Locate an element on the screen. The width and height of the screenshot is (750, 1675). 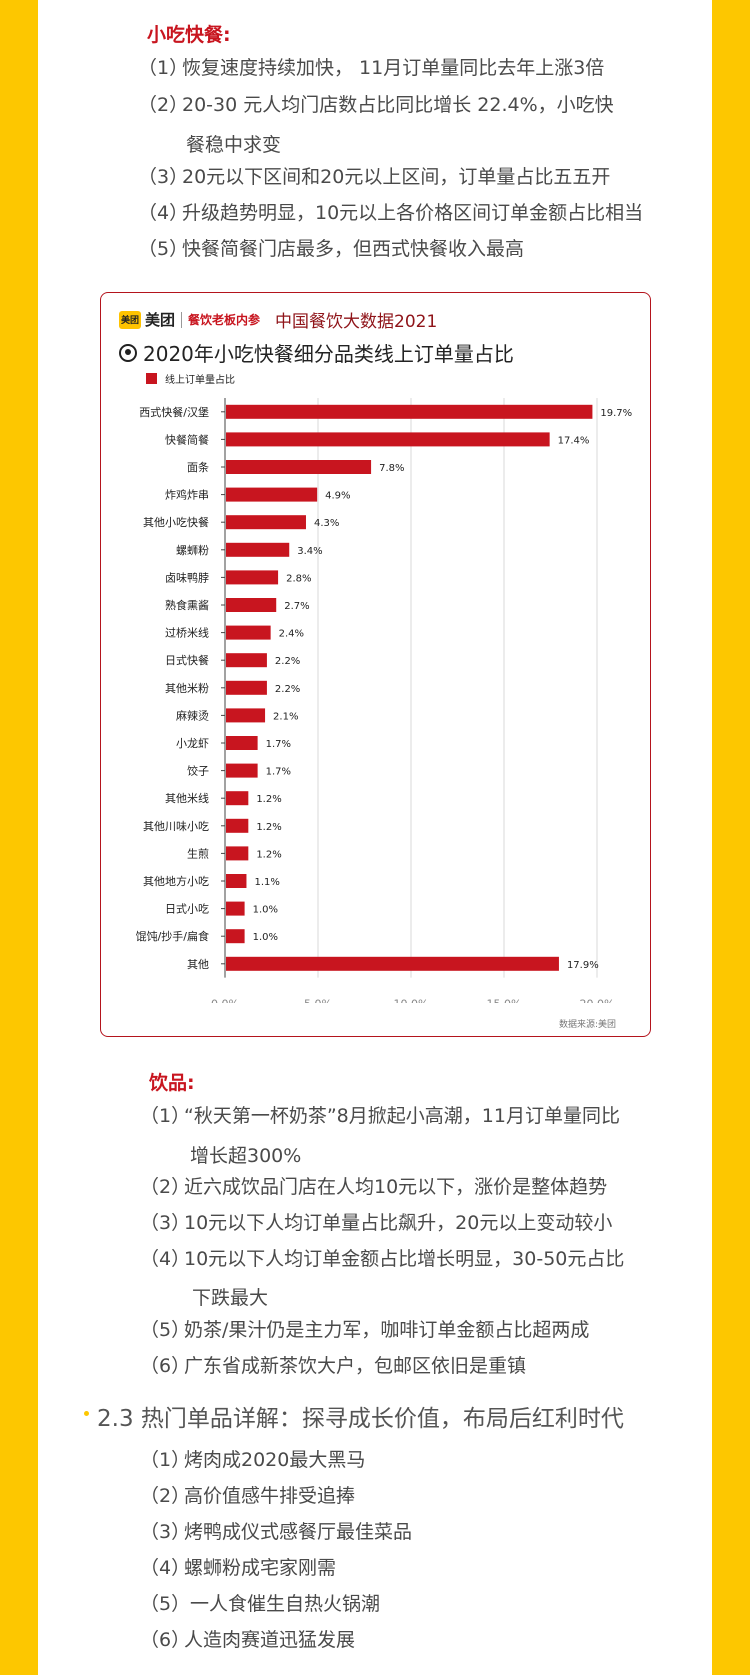
section-item-4: （4）螺蛳粉成宅家刚需 is located at coordinates (238, 1568).